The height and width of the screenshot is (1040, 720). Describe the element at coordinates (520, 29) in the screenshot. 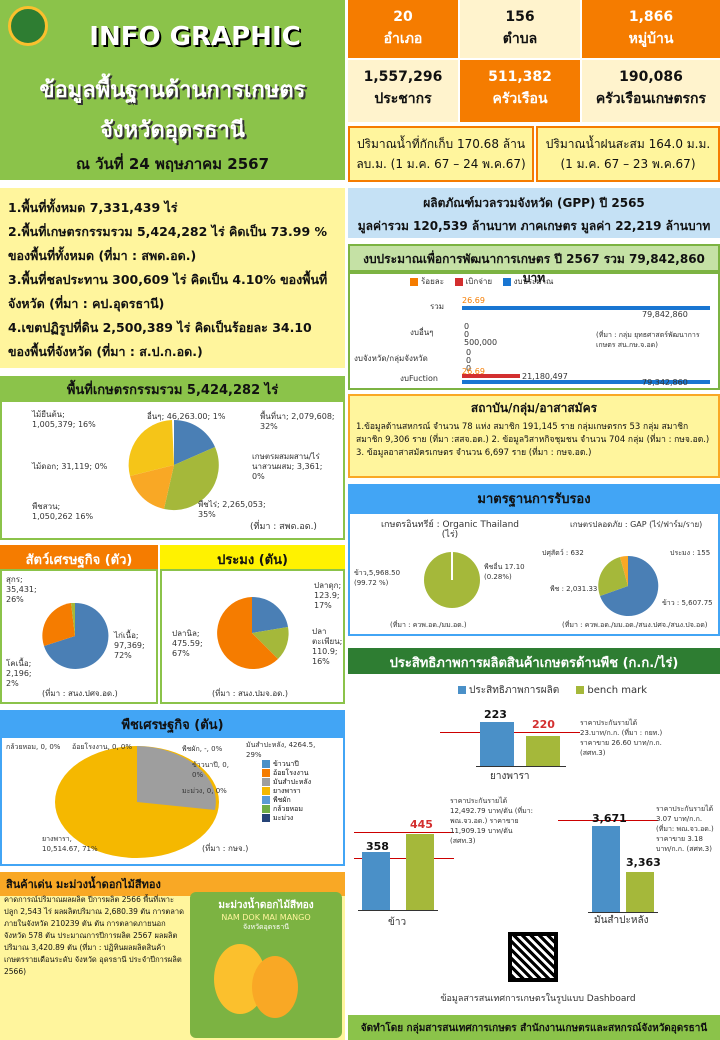

I see `stat-subdistricts: 156 ตำบล` at that location.